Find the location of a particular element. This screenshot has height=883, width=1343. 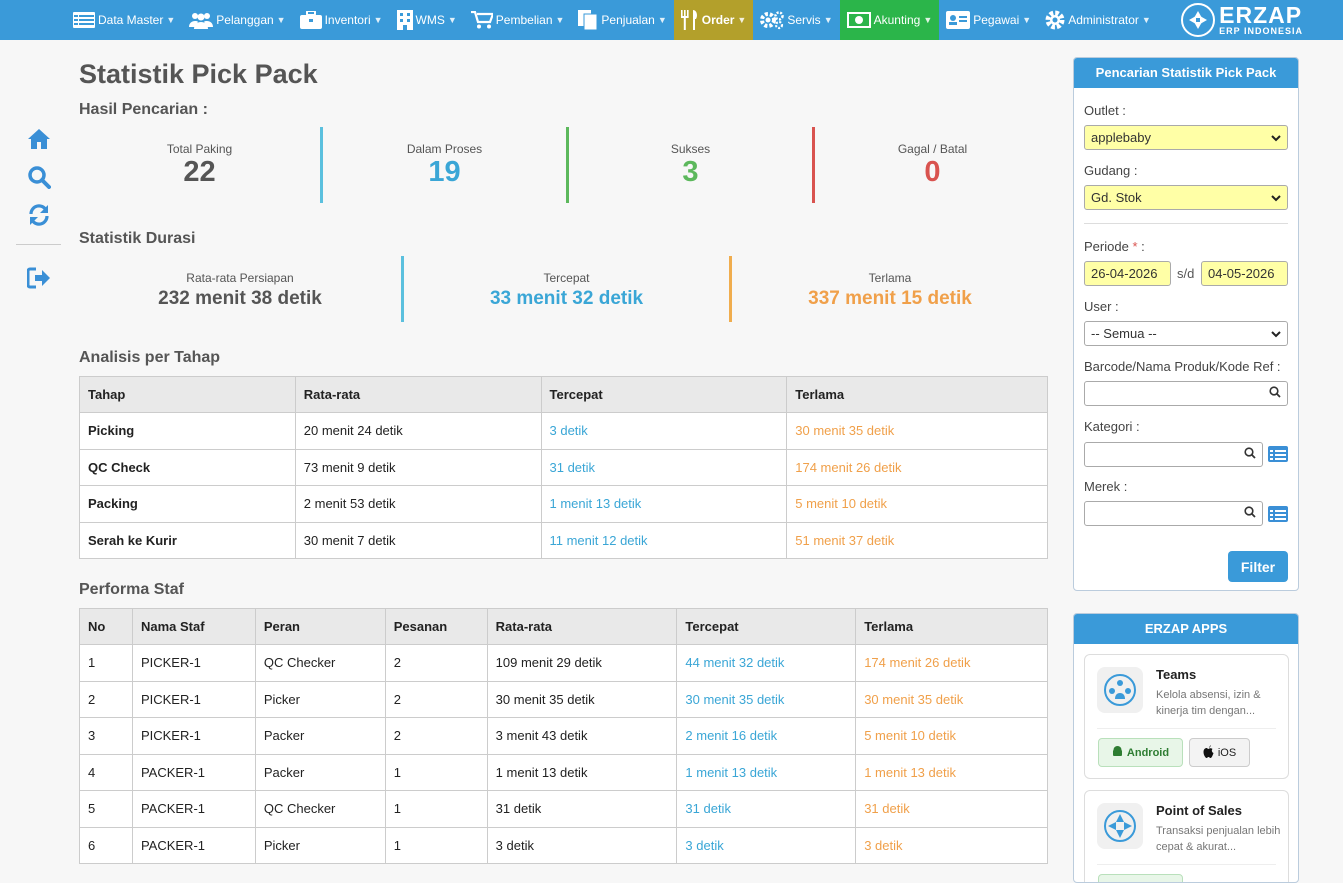

filter-button: Filter is located at coordinates (1258, 566).